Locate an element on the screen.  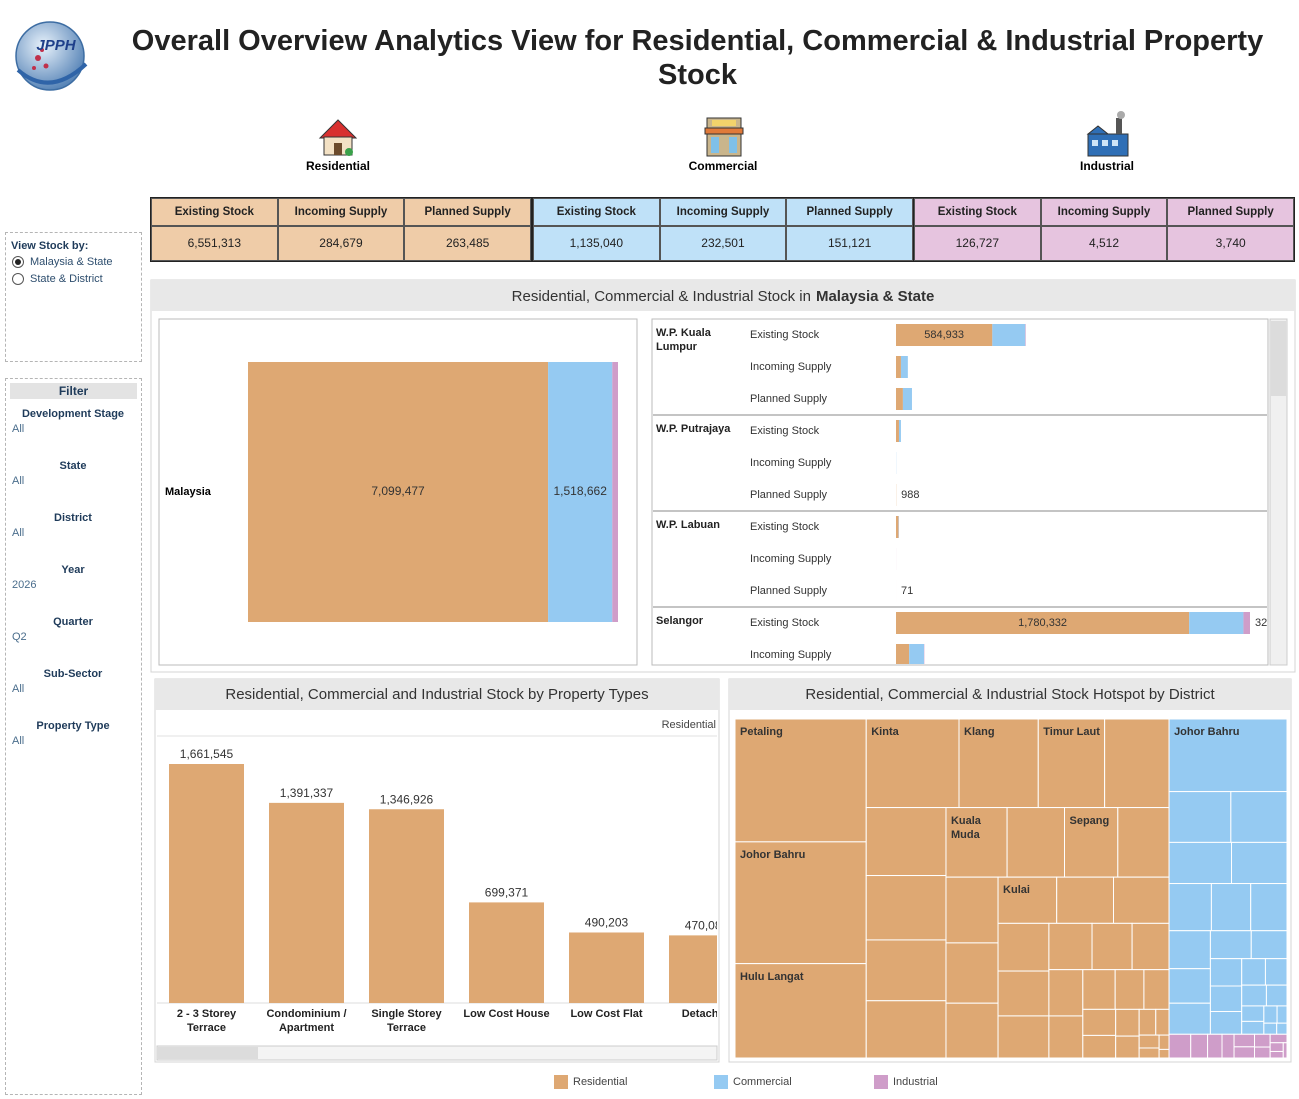
category-label: Malaysia is located at coordinates (188, 492).